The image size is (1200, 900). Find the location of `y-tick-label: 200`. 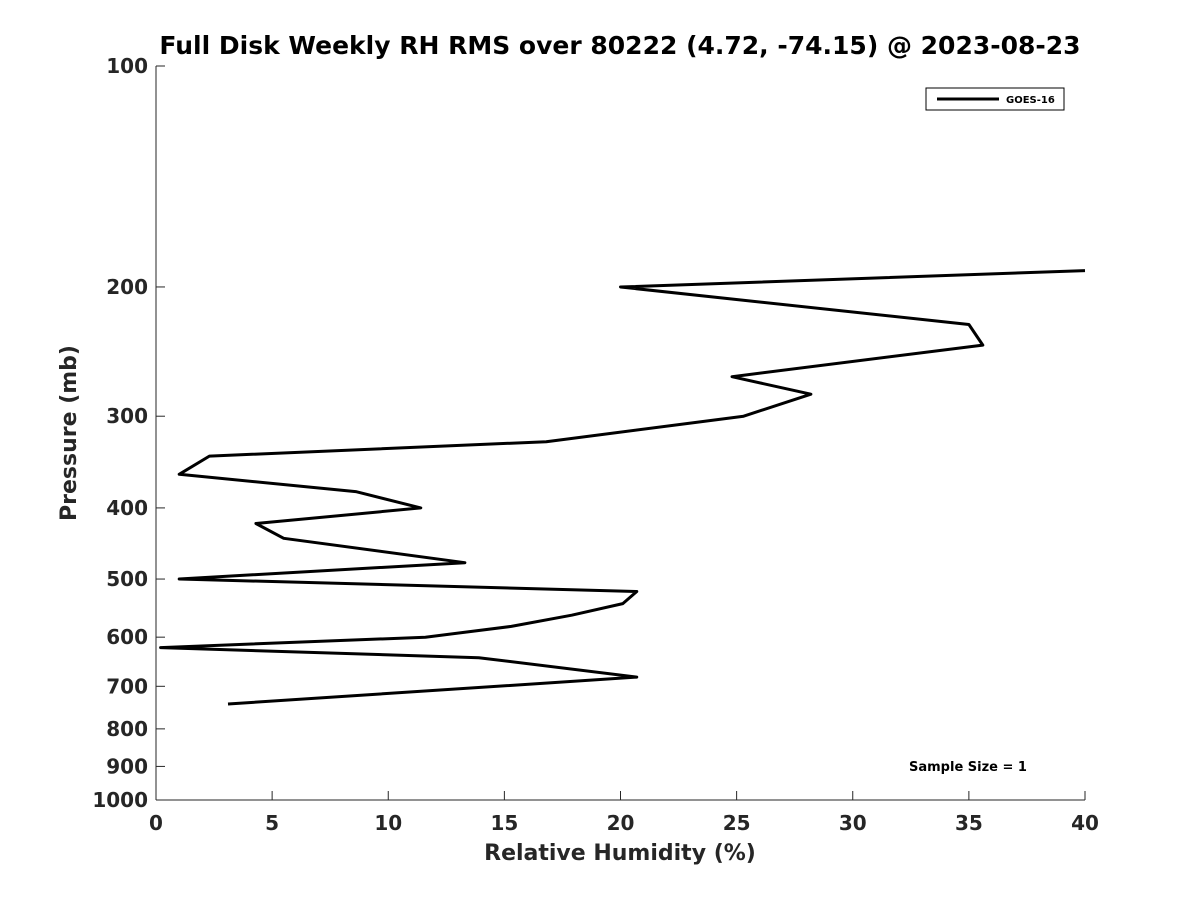

y-tick-label: 200 is located at coordinates (127, 287).